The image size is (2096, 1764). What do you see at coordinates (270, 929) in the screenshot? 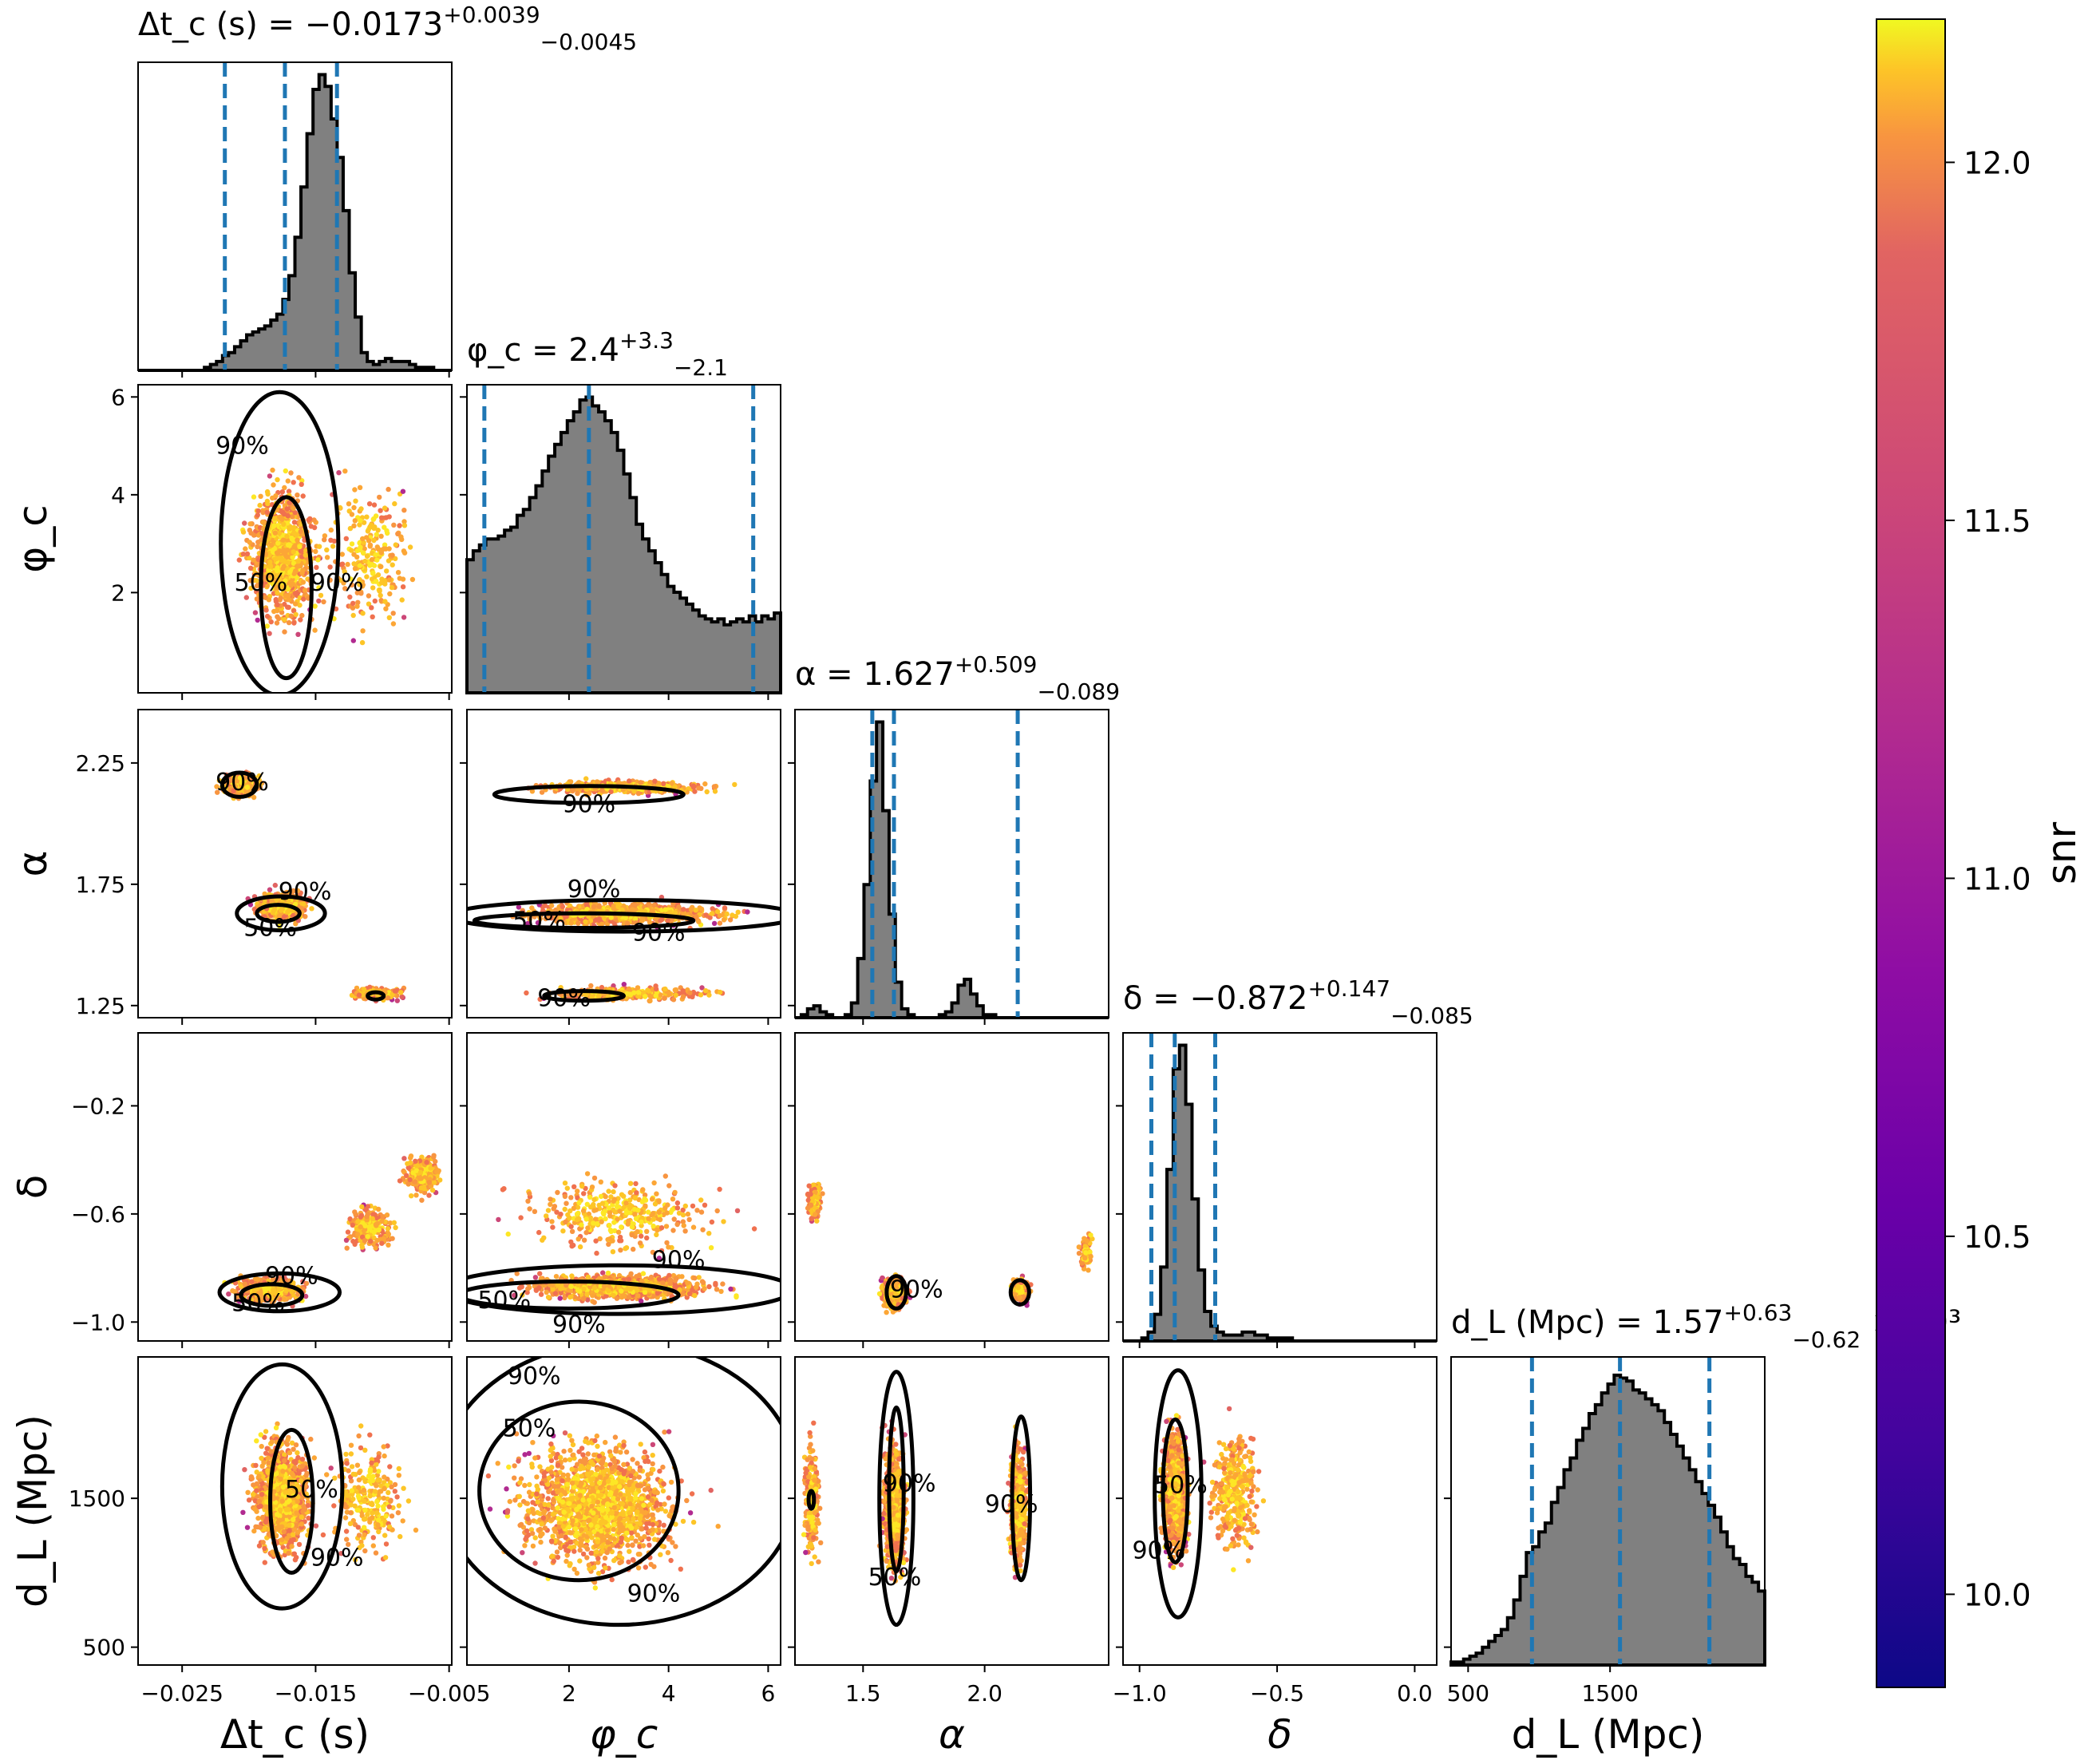
I see `contour-label: 50%` at bounding box center [270, 929].